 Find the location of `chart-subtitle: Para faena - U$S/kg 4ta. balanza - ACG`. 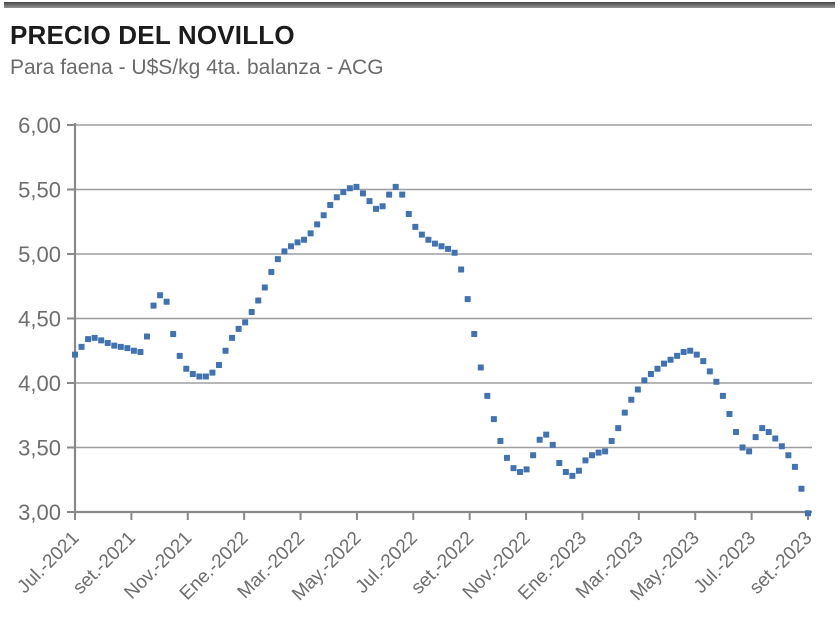

chart-subtitle: Para faena - U$S/kg 4ta. balanza - ACG is located at coordinates (197, 67).